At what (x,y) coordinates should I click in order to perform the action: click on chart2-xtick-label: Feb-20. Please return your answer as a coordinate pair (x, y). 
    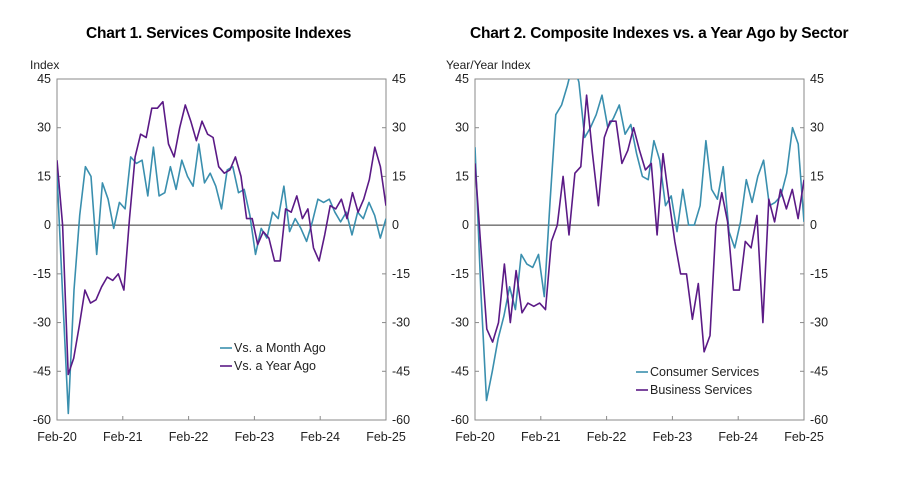
    Looking at the image, I should click on (475, 437).